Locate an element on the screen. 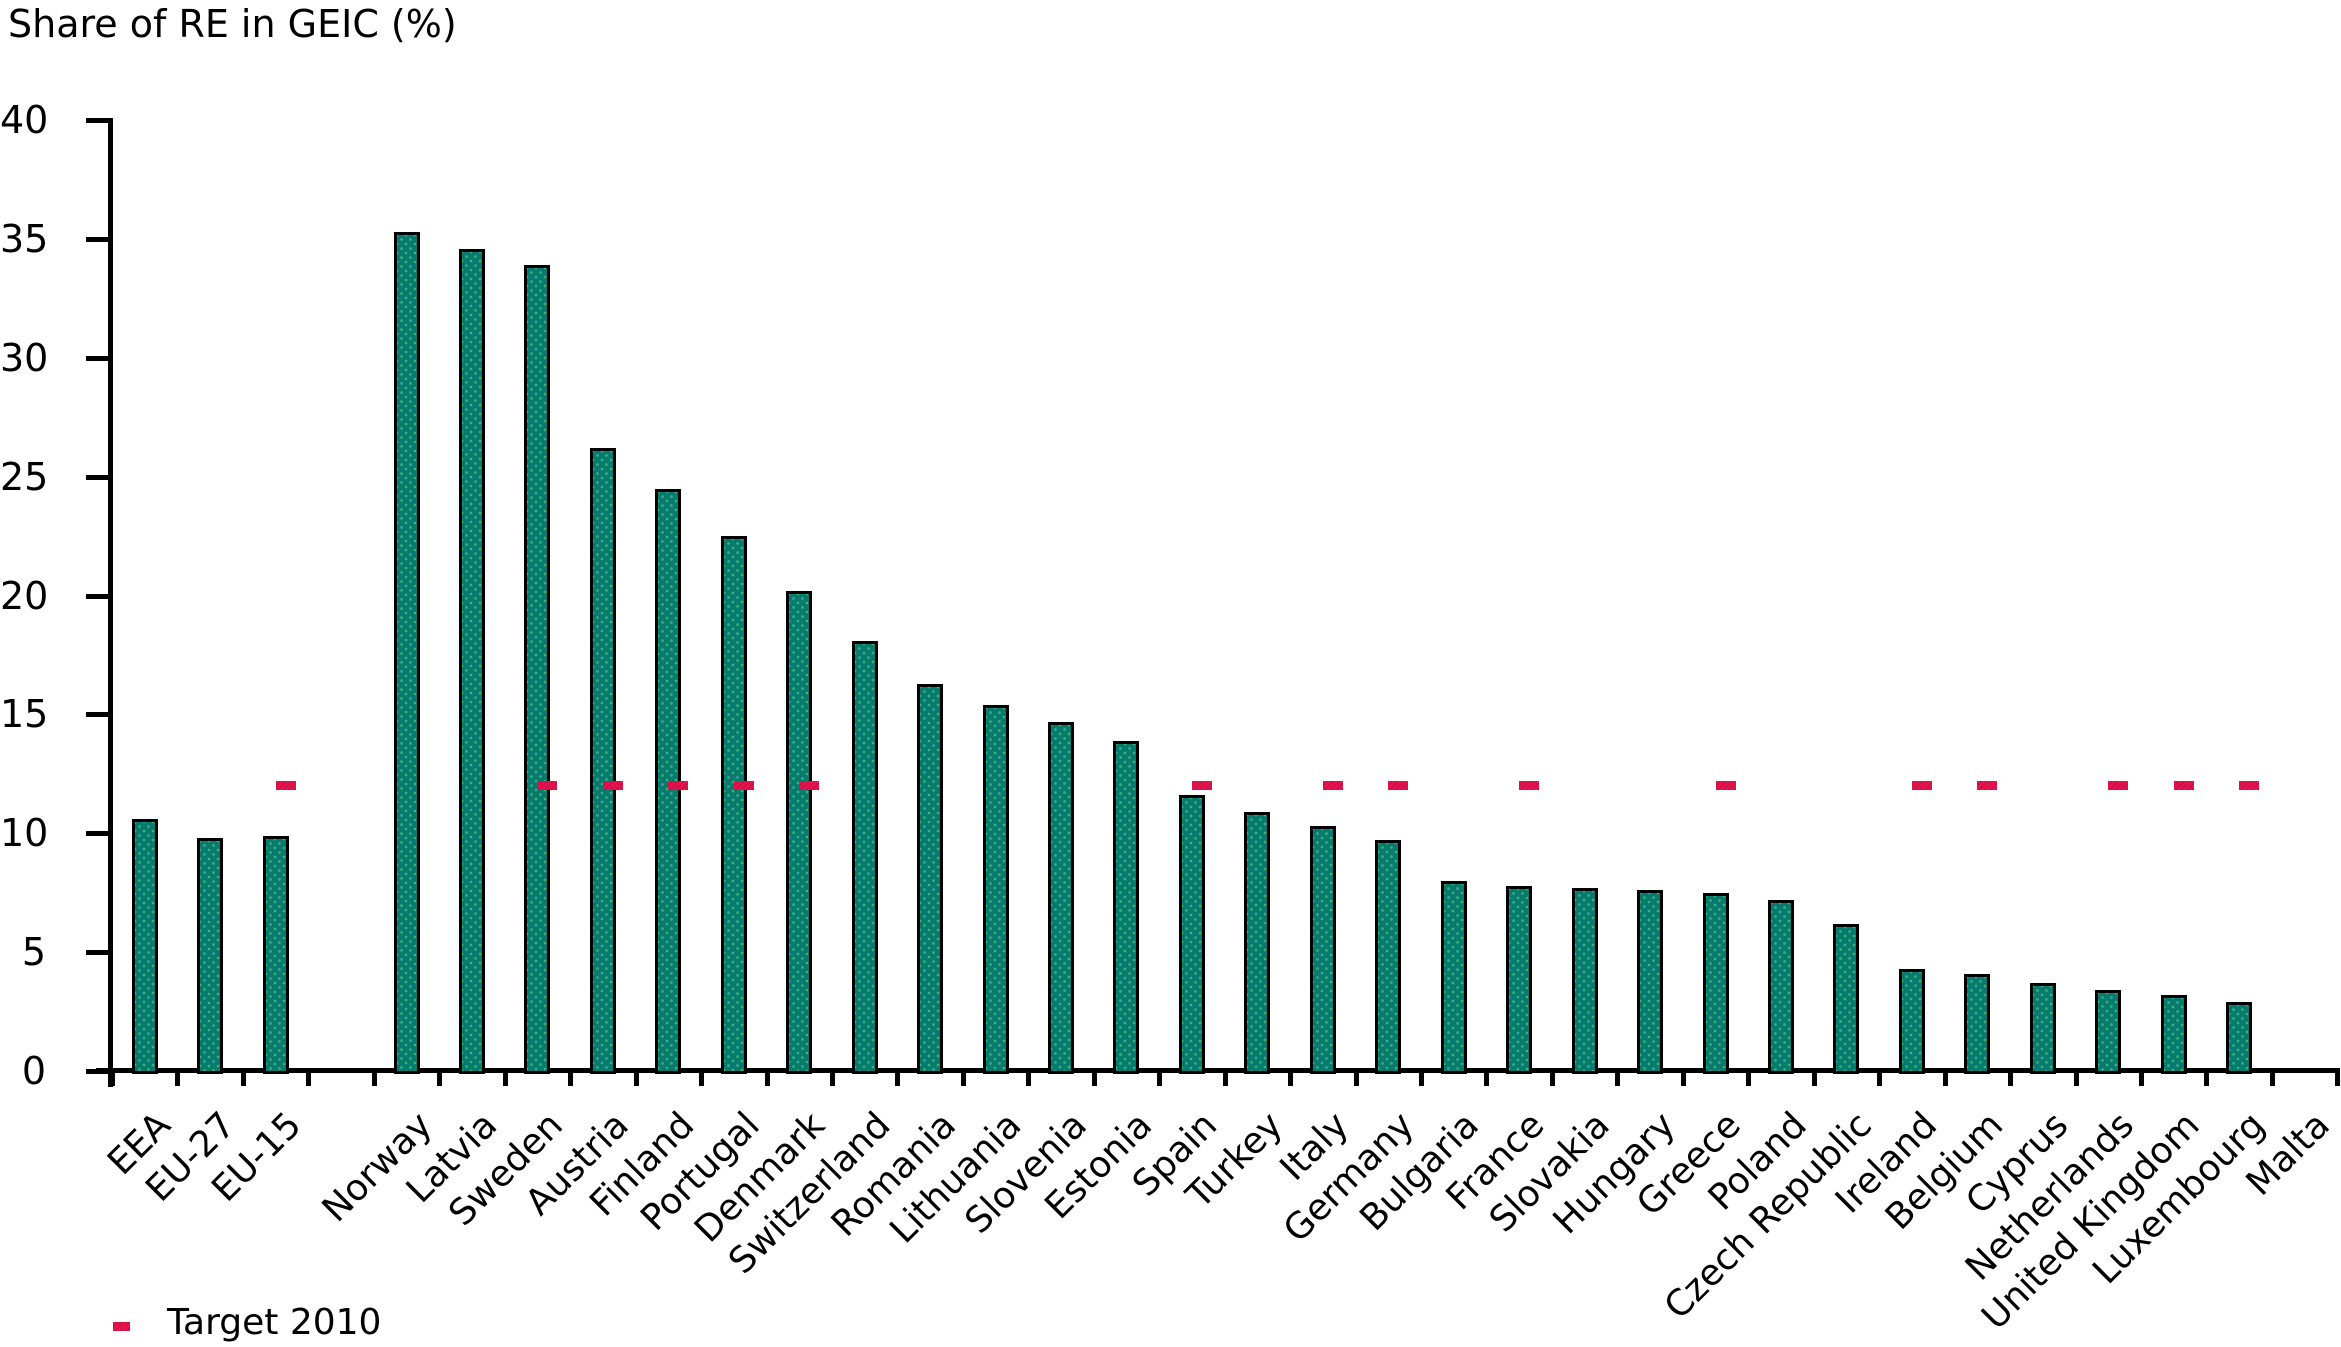 The image size is (2341, 1347). bar-Austria is located at coordinates (602, 761).